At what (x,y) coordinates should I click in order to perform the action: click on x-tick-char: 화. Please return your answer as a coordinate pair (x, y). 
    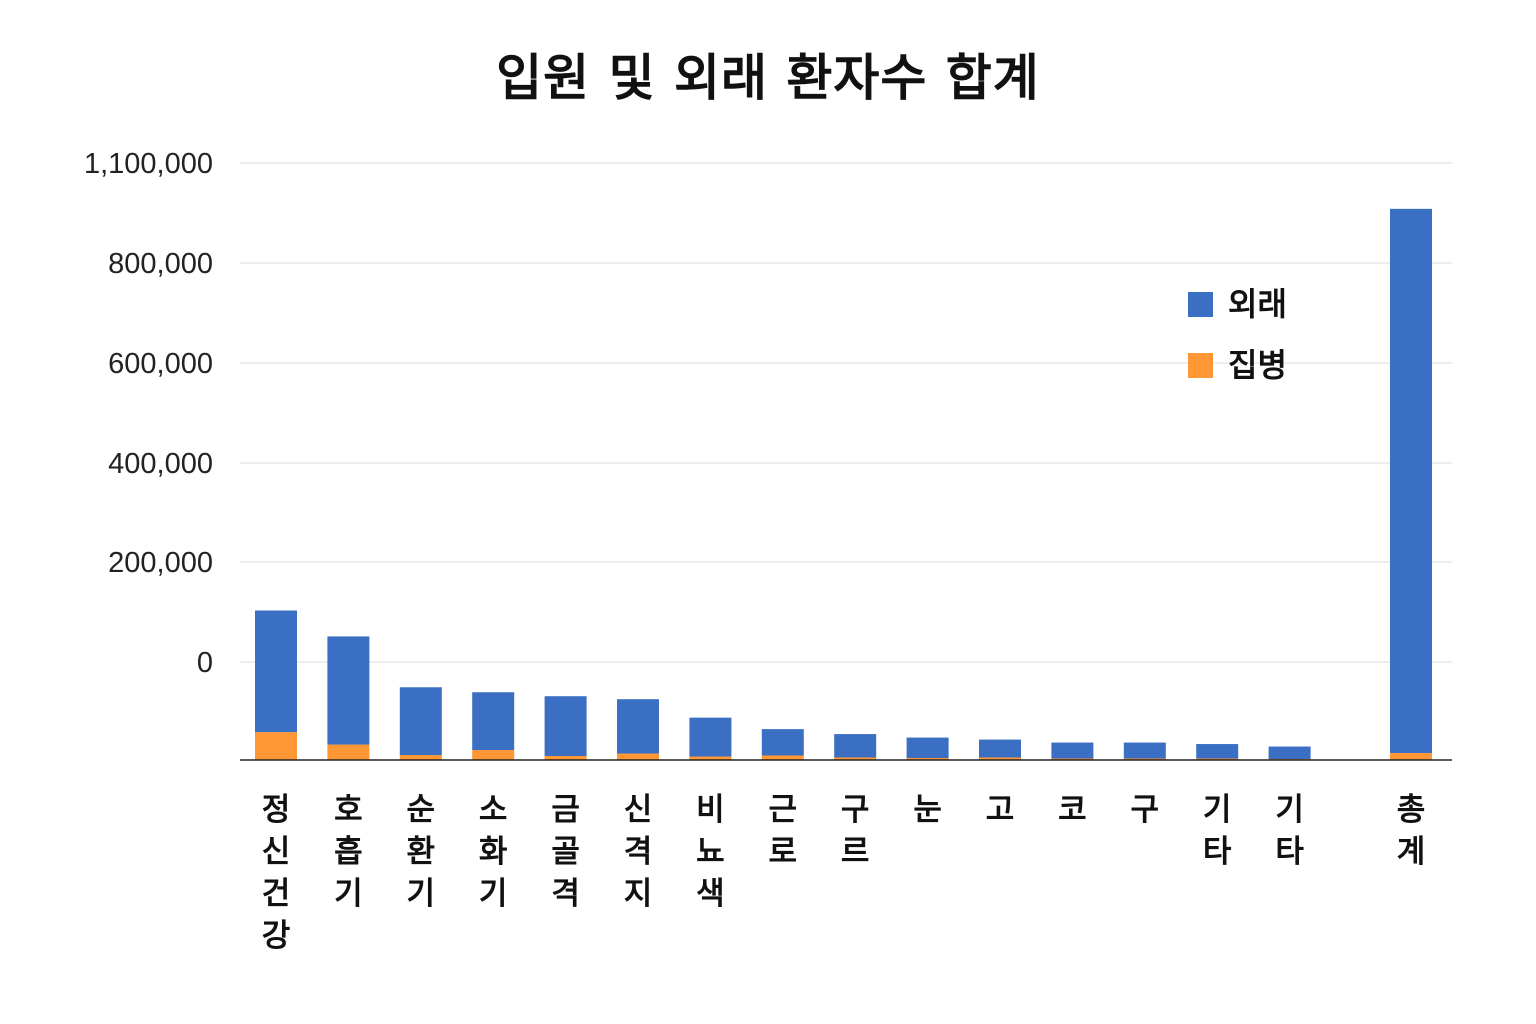
    Looking at the image, I should click on (493, 852).